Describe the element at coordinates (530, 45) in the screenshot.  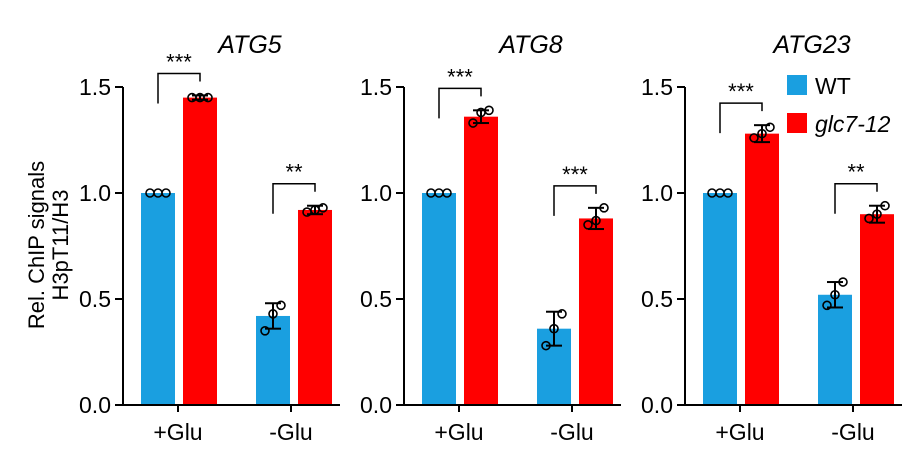
I see `panel-title: ATG8` at that location.